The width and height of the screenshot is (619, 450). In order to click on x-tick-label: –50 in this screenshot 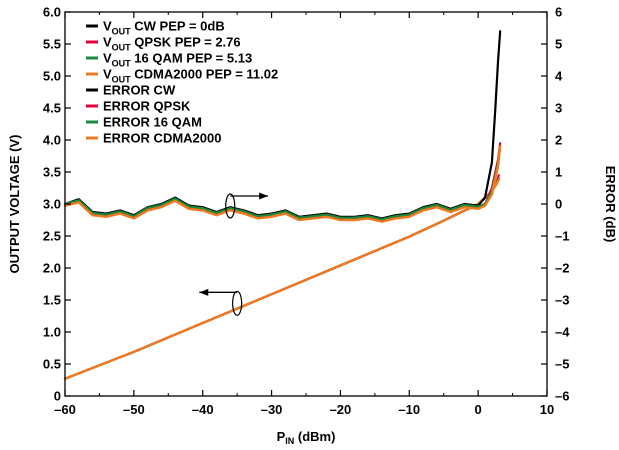, I will do `click(134, 409)`.